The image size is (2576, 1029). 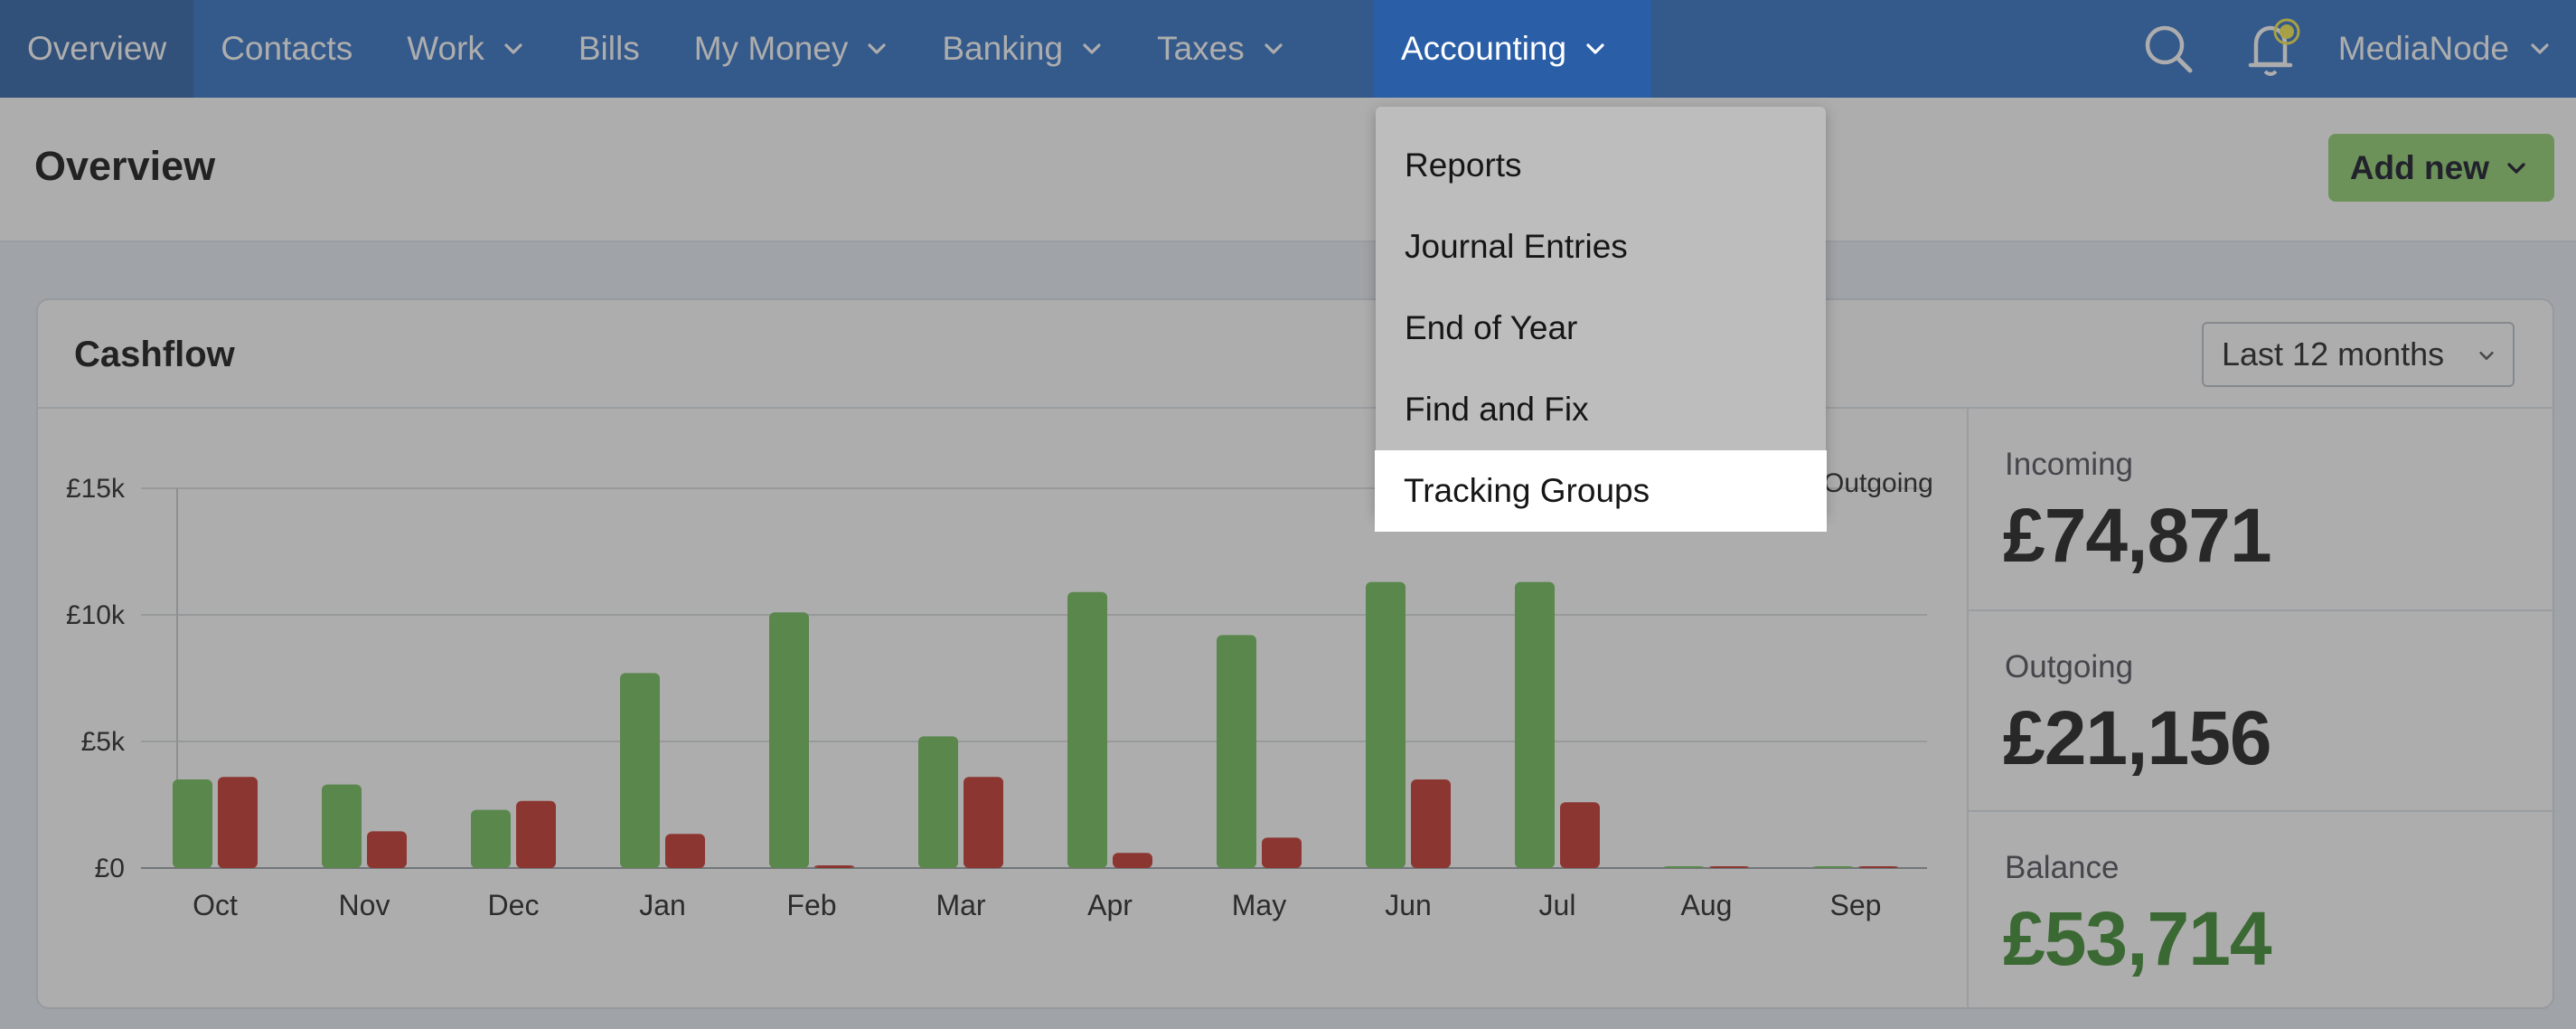 What do you see at coordinates (1517, 246) in the screenshot?
I see `menu-item-journal-entries: Journal Entries` at bounding box center [1517, 246].